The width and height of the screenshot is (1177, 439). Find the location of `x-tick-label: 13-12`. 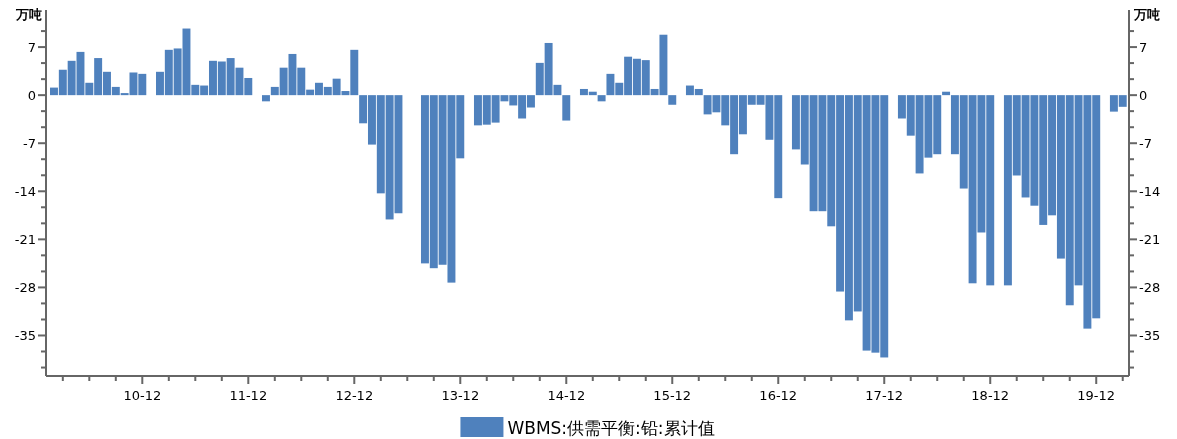

x-tick-label: 13-12 is located at coordinates (460, 395).